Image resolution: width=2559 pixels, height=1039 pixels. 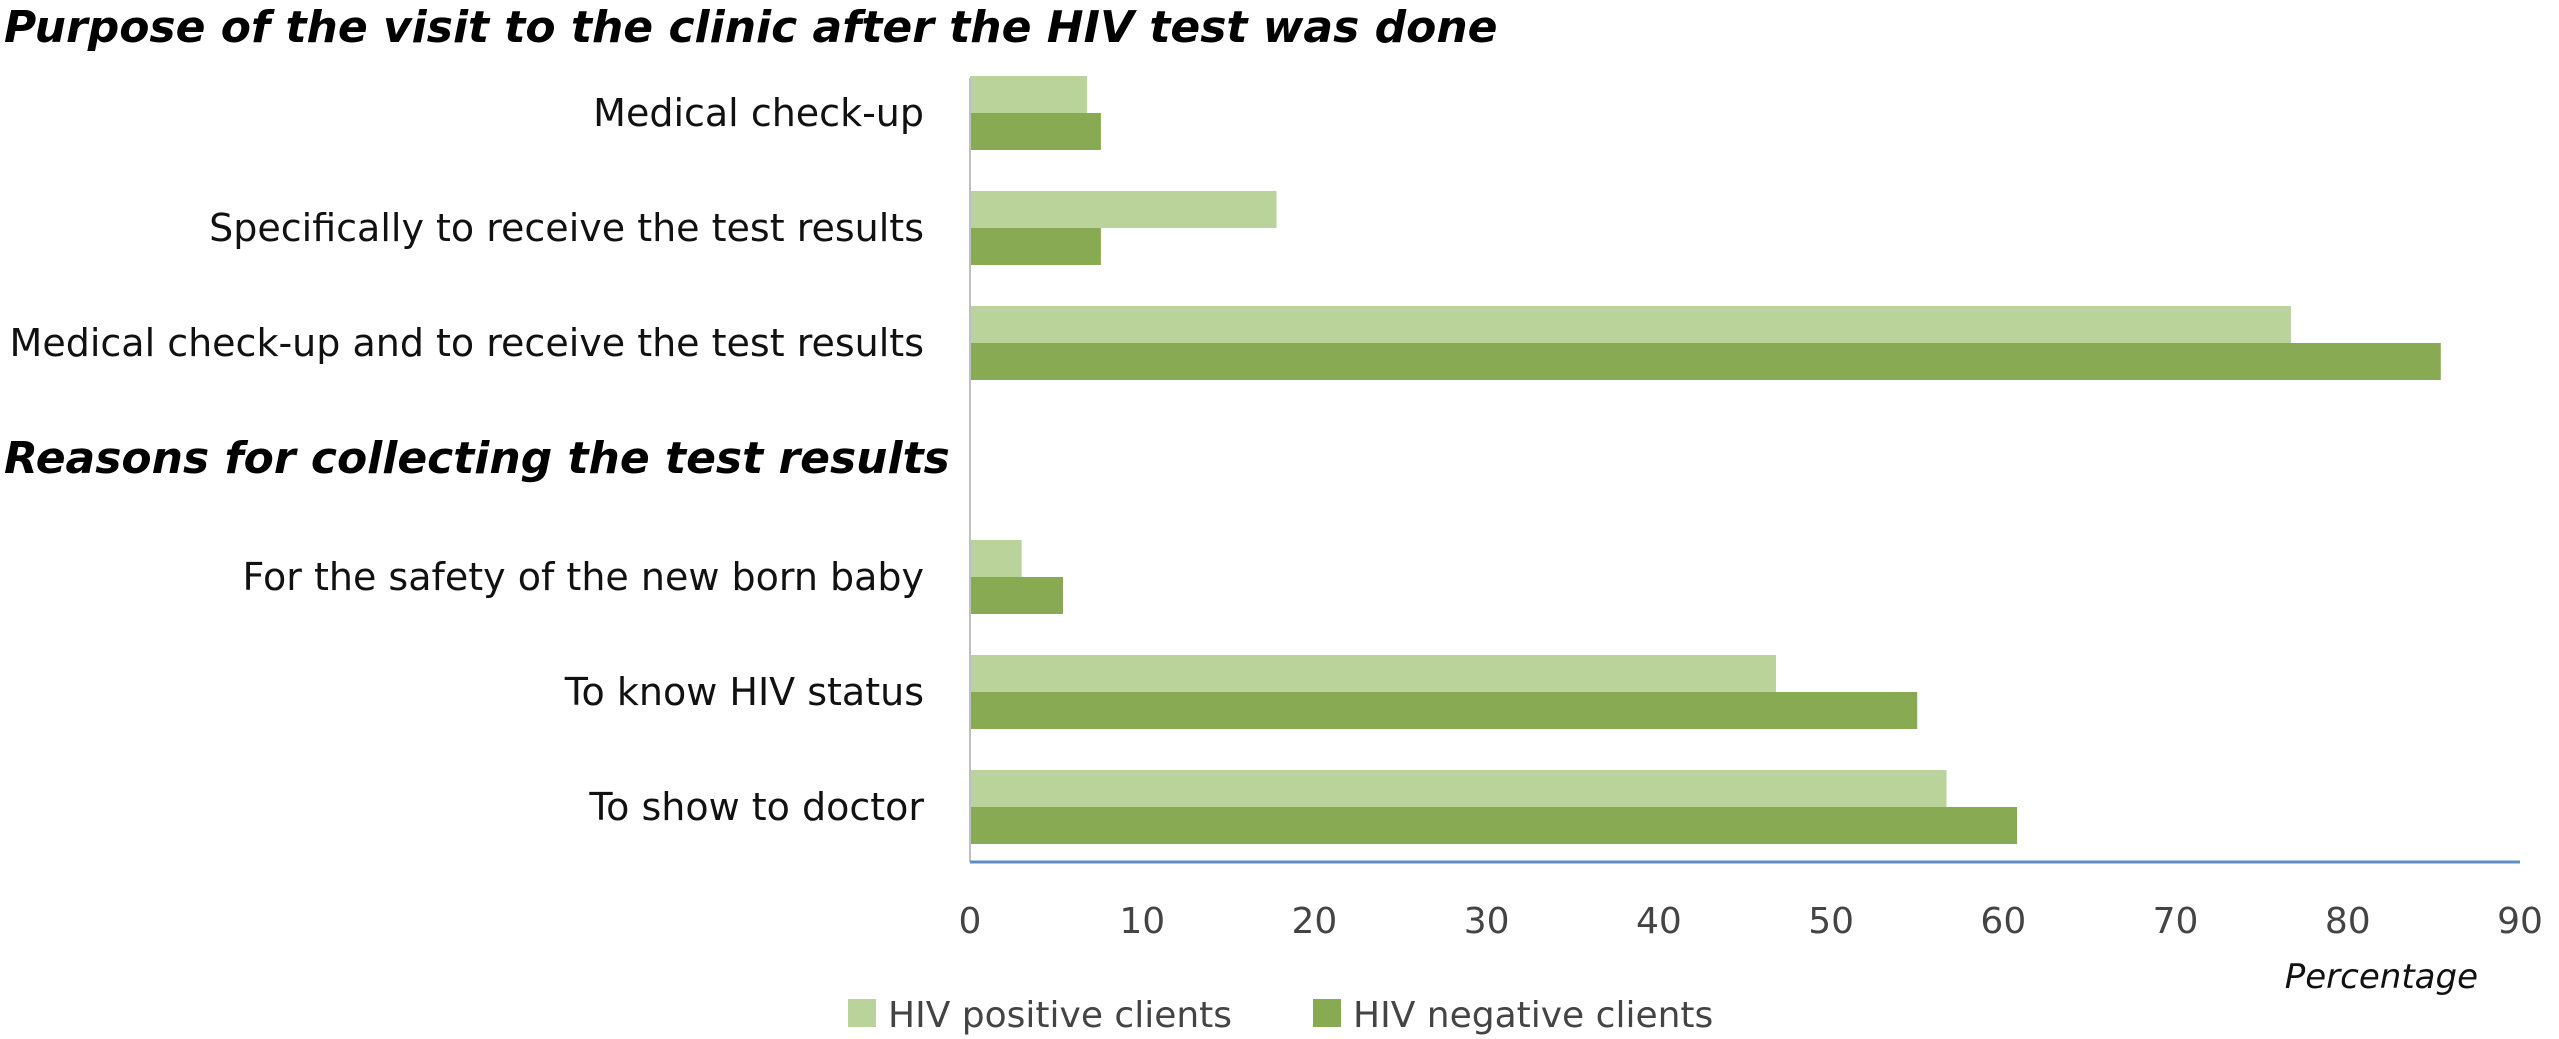 What do you see at coordinates (1060, 1015) in the screenshot?
I see `legend-label-hiv-positive: HIV positive clients` at bounding box center [1060, 1015].